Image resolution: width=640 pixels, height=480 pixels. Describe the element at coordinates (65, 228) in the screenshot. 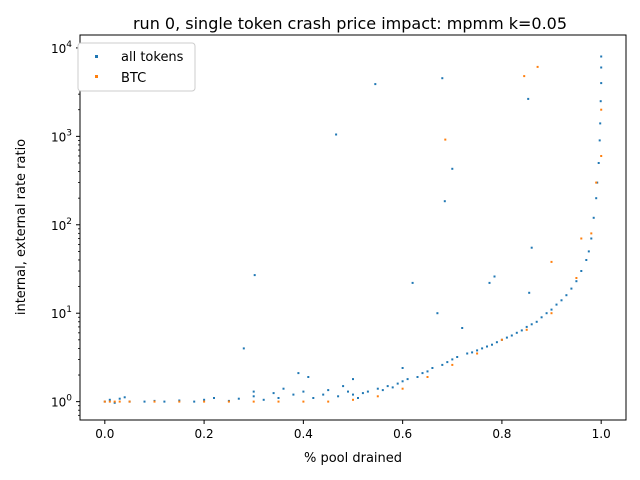

I see `y-axis-ticks: 10⁰ 10¹ 10² 10³ 10⁴` at that location.